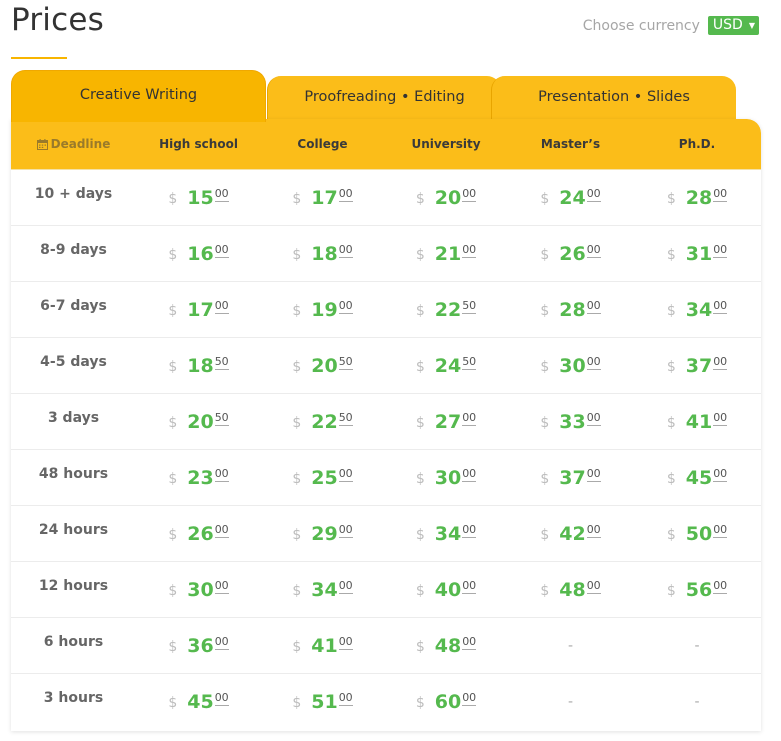  What do you see at coordinates (697, 534) in the screenshot?
I see `price-cell-phd: $50 00` at bounding box center [697, 534].